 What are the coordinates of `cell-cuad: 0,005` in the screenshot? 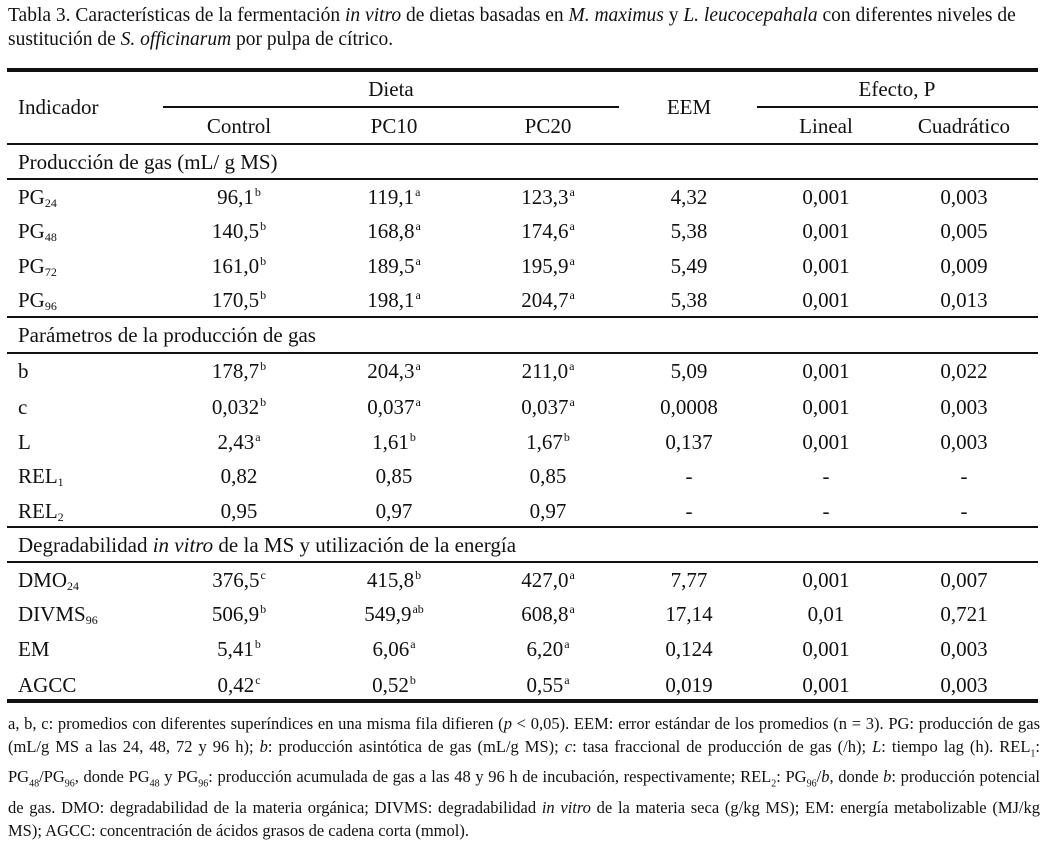 It's located at (964, 231).